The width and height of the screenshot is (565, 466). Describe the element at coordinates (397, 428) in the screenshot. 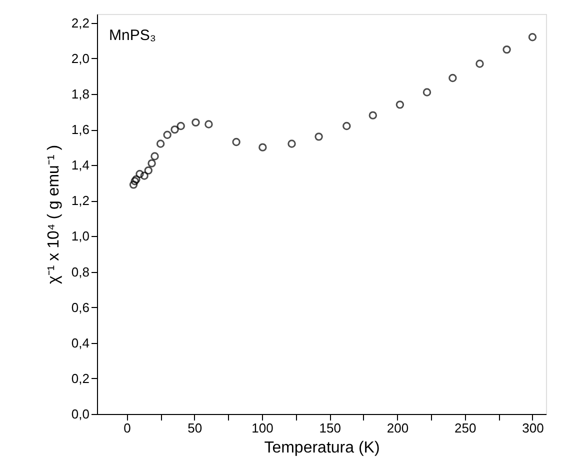

I see `x-tick-label: 200` at that location.